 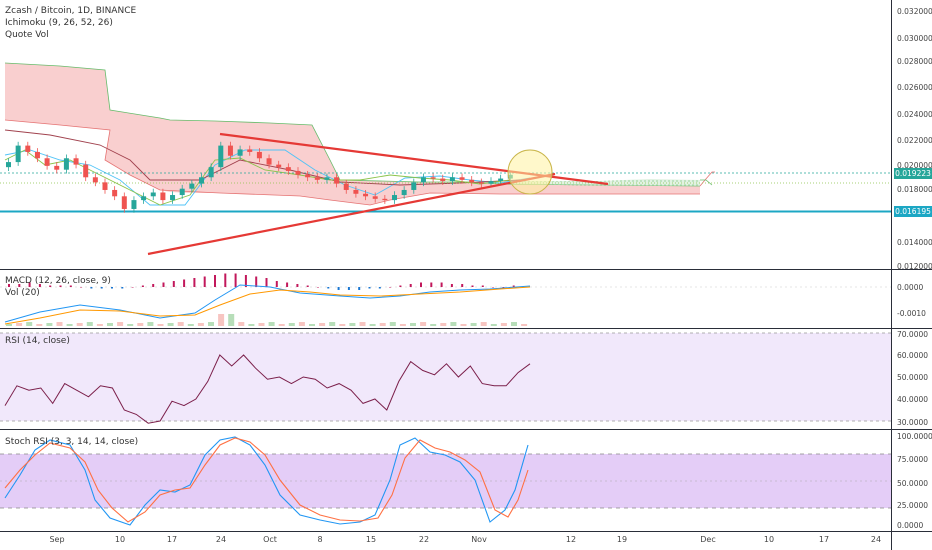 What do you see at coordinates (27, 35) in the screenshot?
I see `quote-vol-label: Quote Vol` at bounding box center [27, 35].